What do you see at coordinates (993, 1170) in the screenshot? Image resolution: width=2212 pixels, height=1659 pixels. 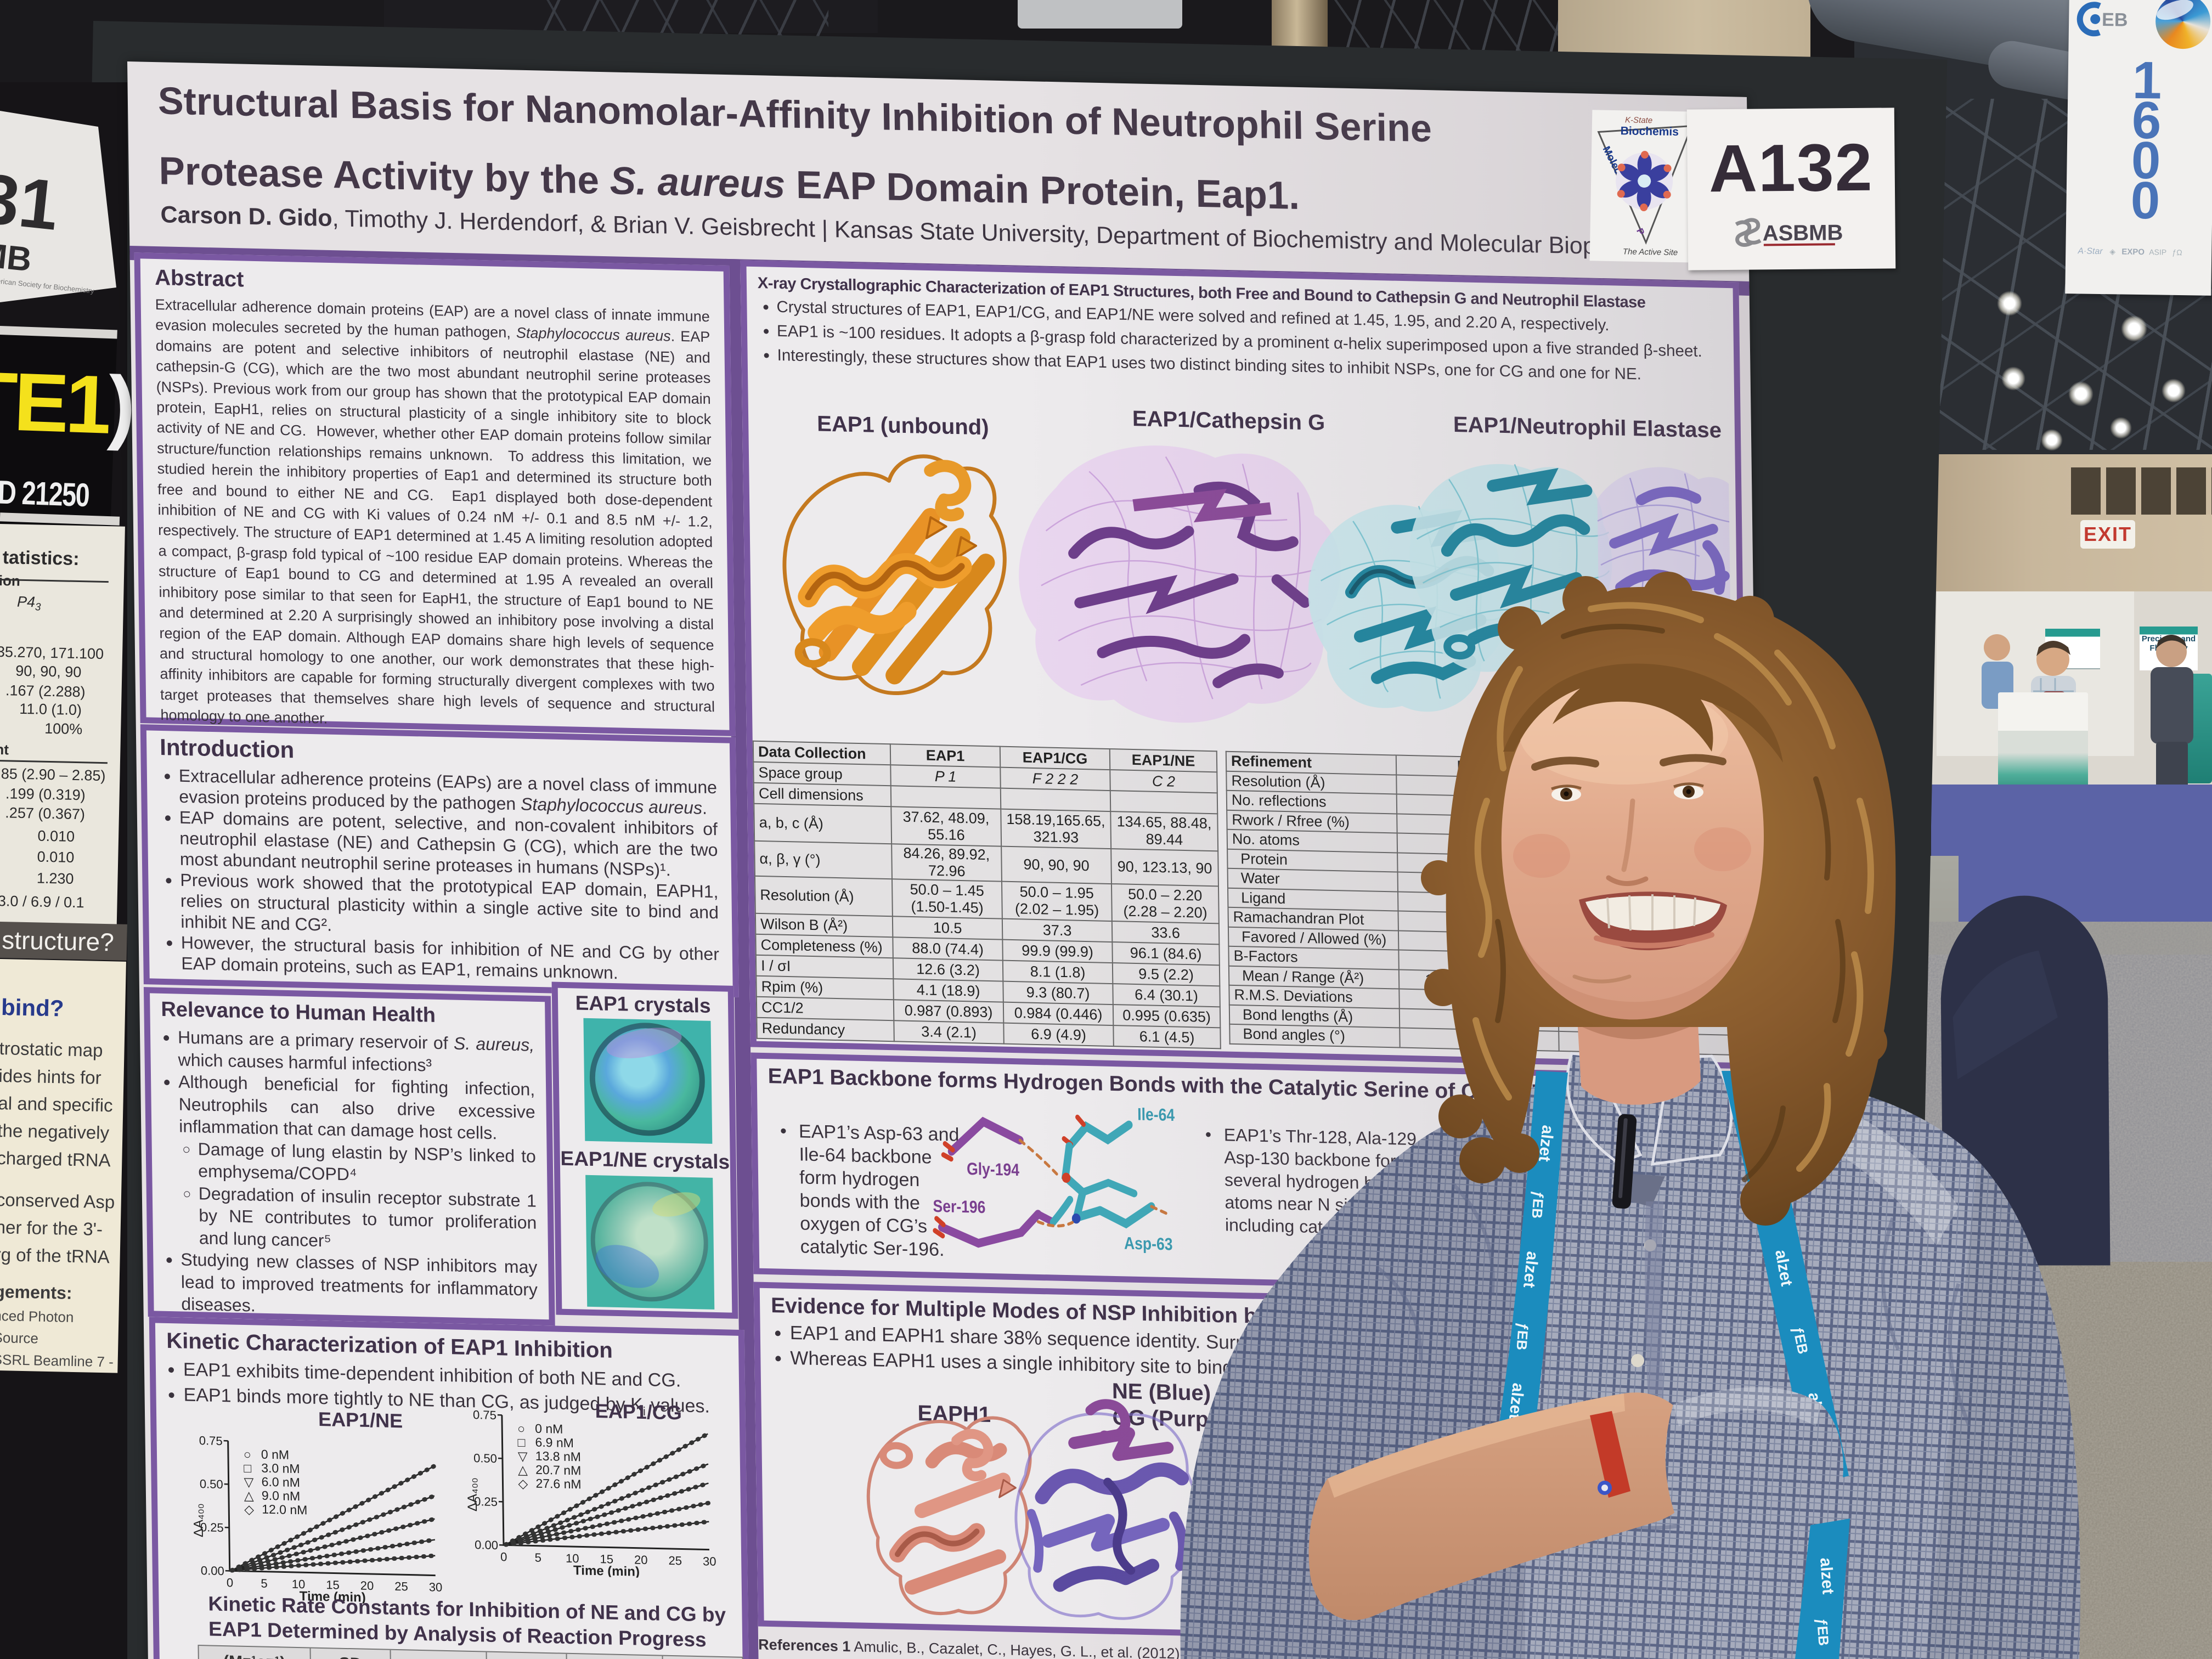 I see `svg-text: Gly-194` at bounding box center [993, 1170].